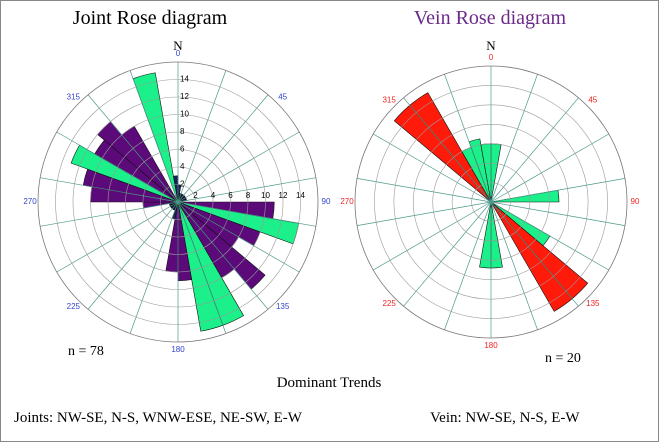  I want to click on count-label: n = 20, so click(563, 358).